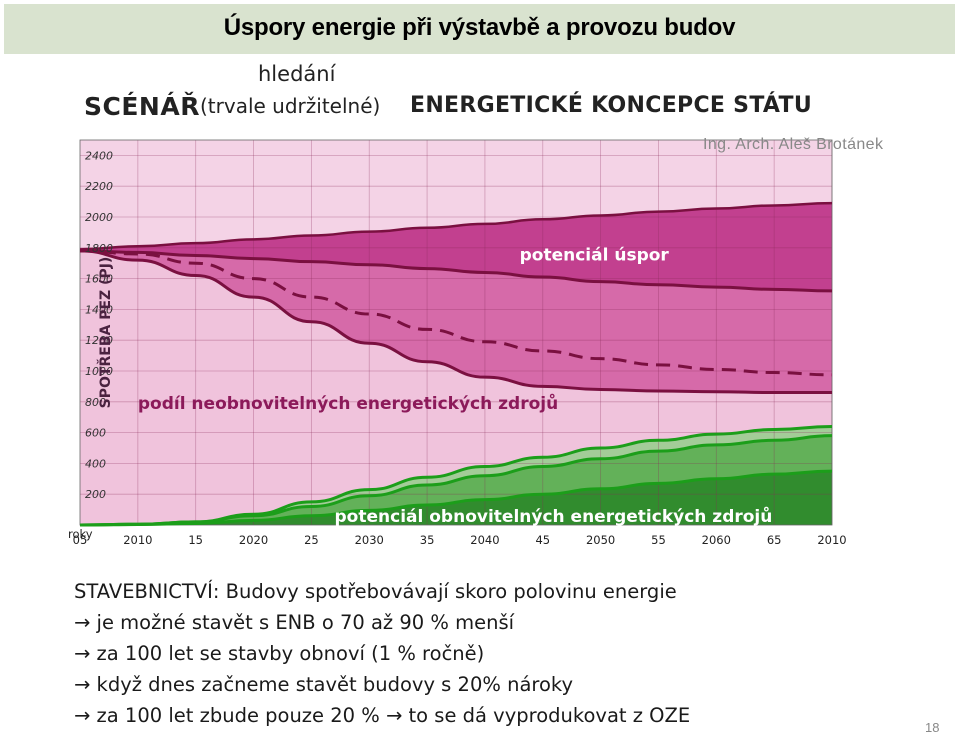 The height and width of the screenshot is (736, 959). What do you see at coordinates (99, 279) in the screenshot?
I see `y-tick-label: 1600` at bounding box center [99, 279].